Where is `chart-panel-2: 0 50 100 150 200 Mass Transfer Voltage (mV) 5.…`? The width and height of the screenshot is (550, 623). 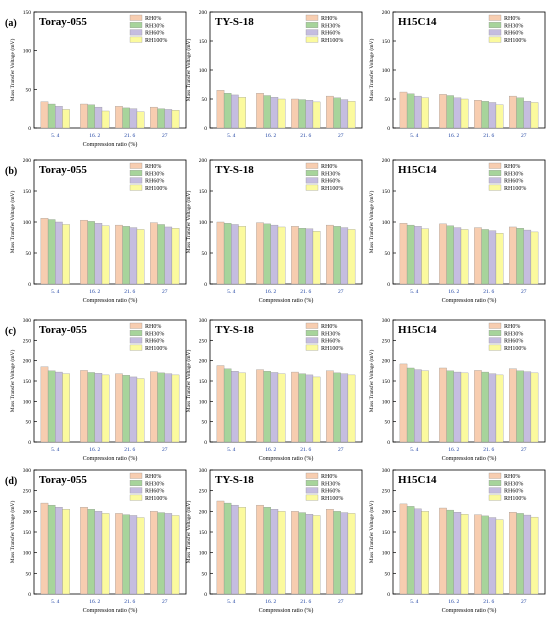 chart-panel-2: 0 50 100 150 200 Mass Transfer Voltage (mV) 5.… is located at coordinates (274, 74).